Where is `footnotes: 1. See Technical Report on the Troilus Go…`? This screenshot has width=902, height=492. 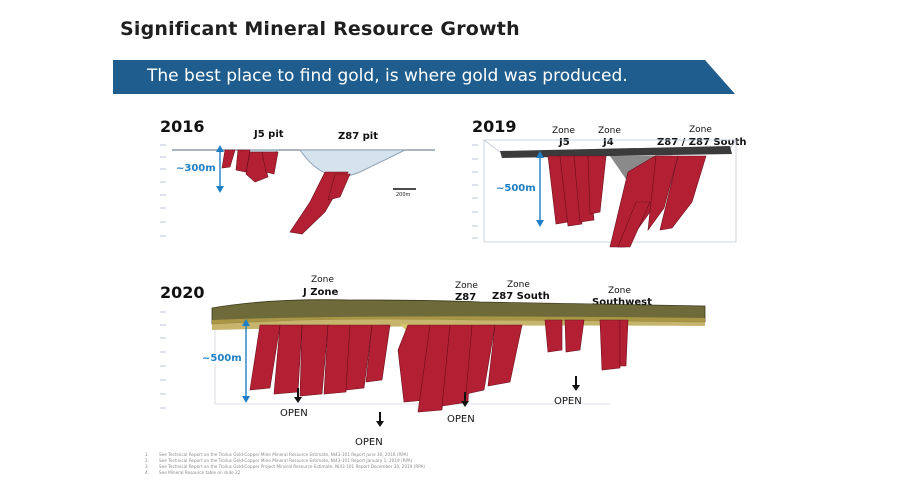 footnotes: 1. See Technical Report on the Troilus Go… is located at coordinates (285, 464).